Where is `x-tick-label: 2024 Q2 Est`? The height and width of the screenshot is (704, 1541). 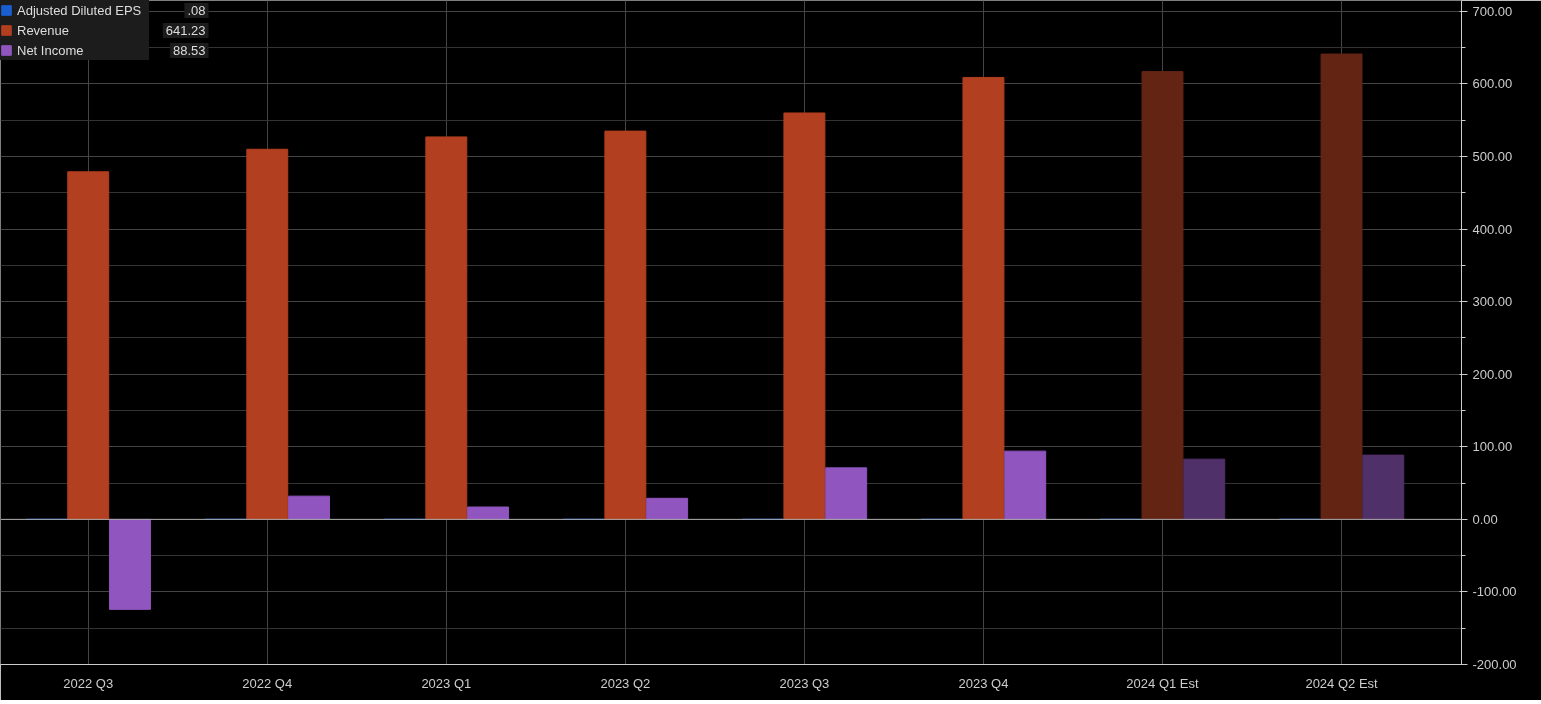 x-tick-label: 2024 Q2 Est is located at coordinates (1342, 683).